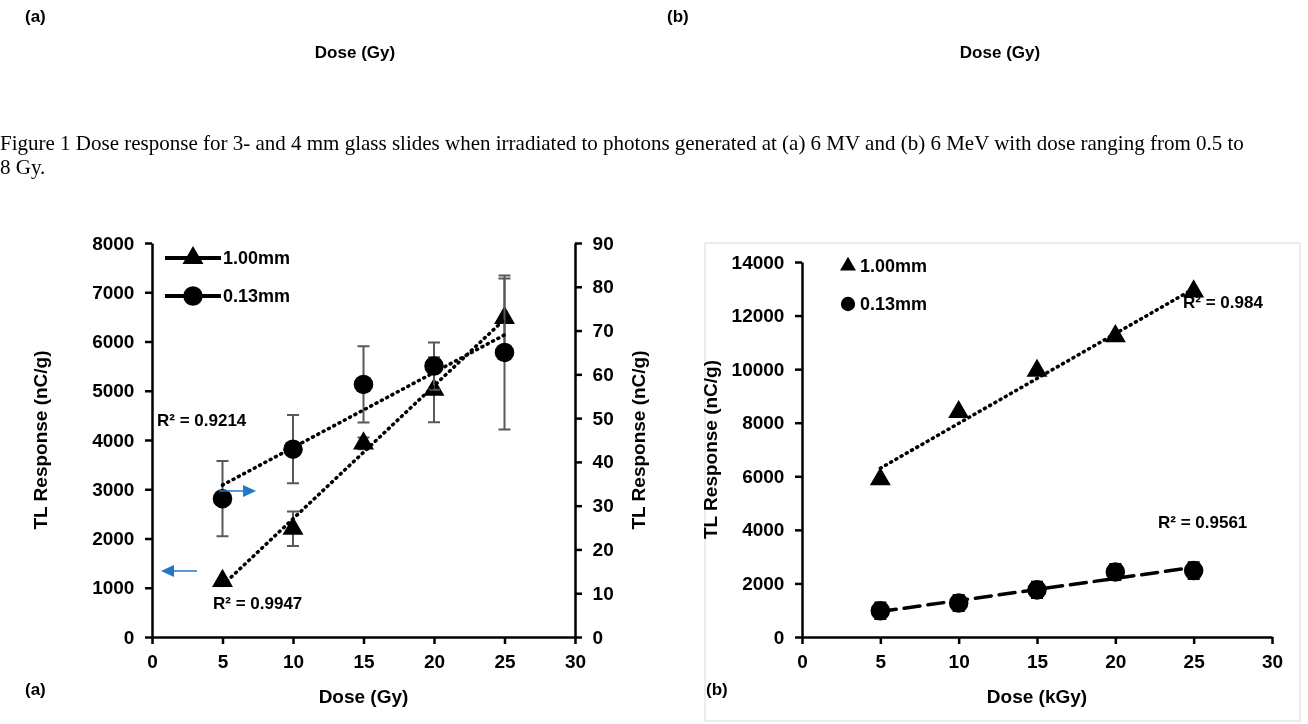  I want to click on y-tick-label: 5000, so click(113, 391).